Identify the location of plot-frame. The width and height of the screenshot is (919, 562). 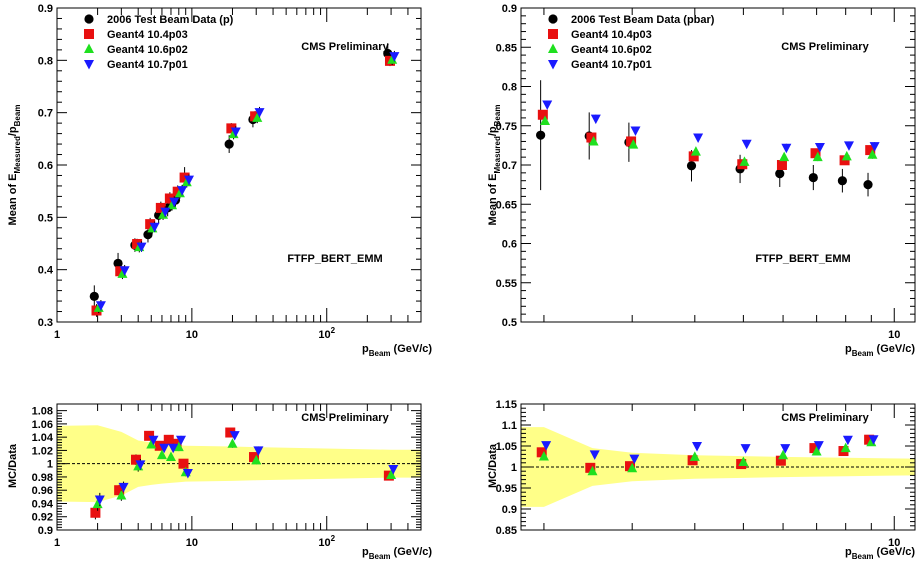
(239, 467).